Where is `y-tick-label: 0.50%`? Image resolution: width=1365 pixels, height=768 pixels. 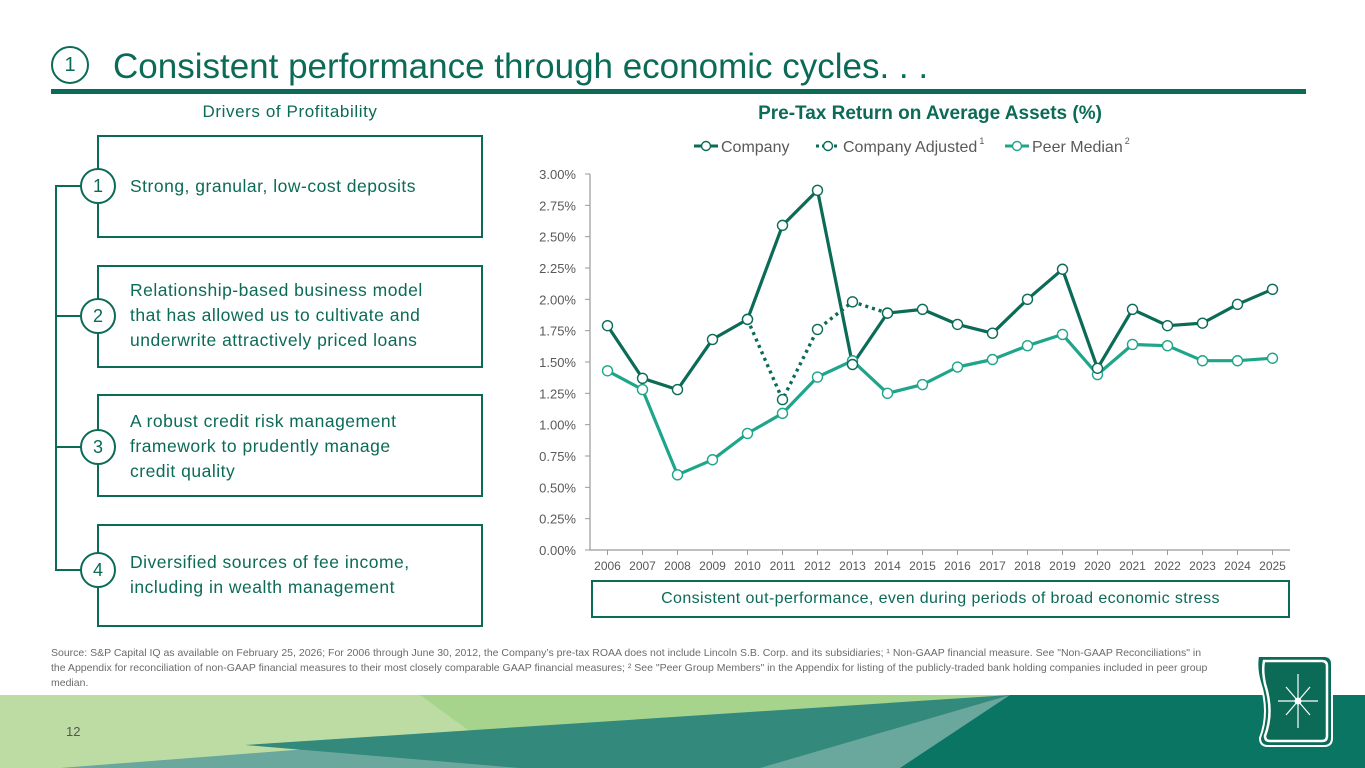
y-tick-label: 0.50% is located at coordinates (557, 487).